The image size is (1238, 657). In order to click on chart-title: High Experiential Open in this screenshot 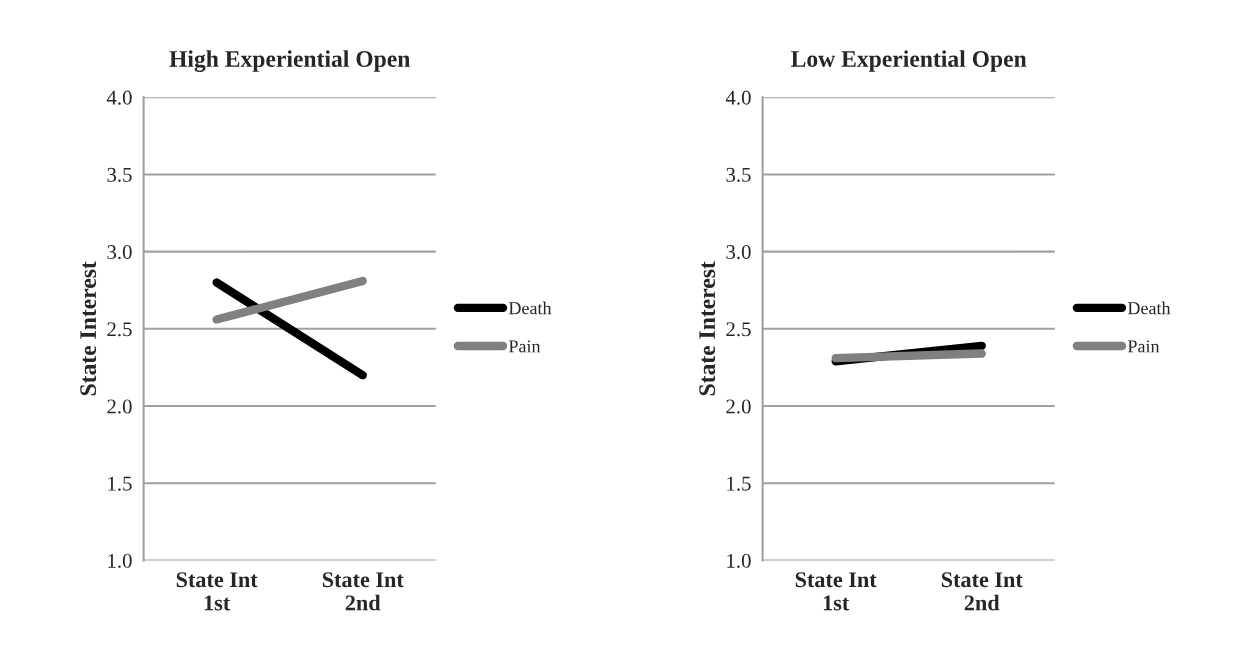, I will do `click(290, 61)`.